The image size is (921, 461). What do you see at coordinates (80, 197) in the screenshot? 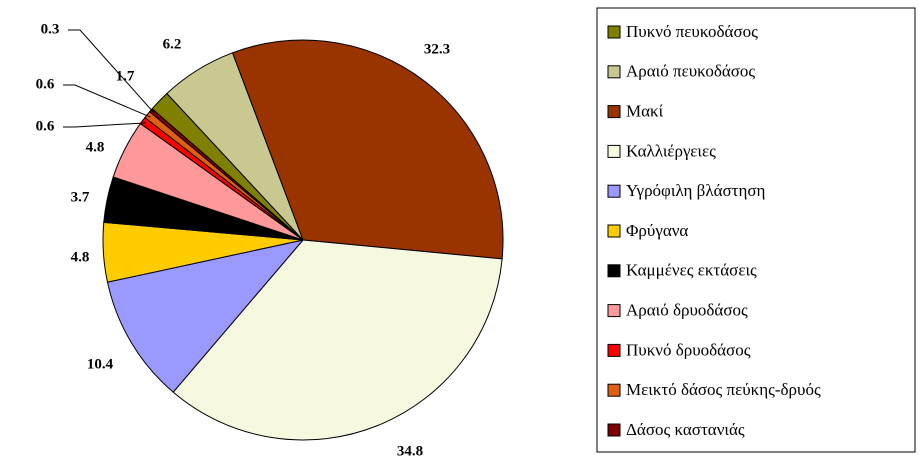
I see `data-label: 3.7` at bounding box center [80, 197].